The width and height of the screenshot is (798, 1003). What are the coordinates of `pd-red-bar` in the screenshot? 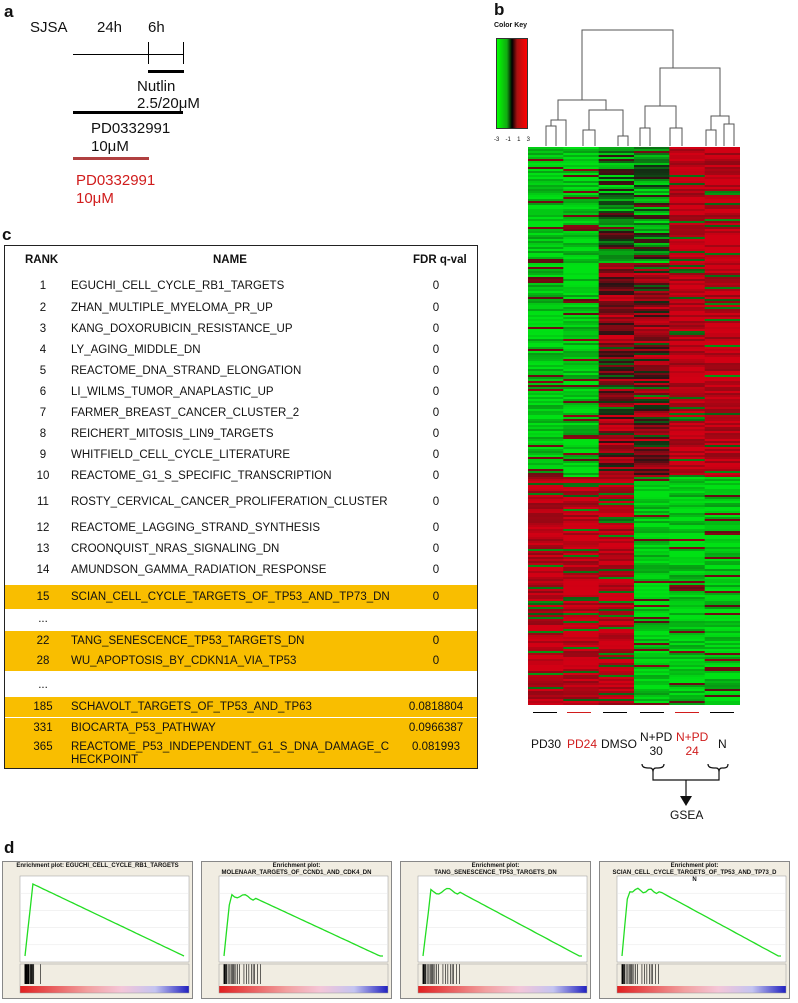 It's located at (111, 158).